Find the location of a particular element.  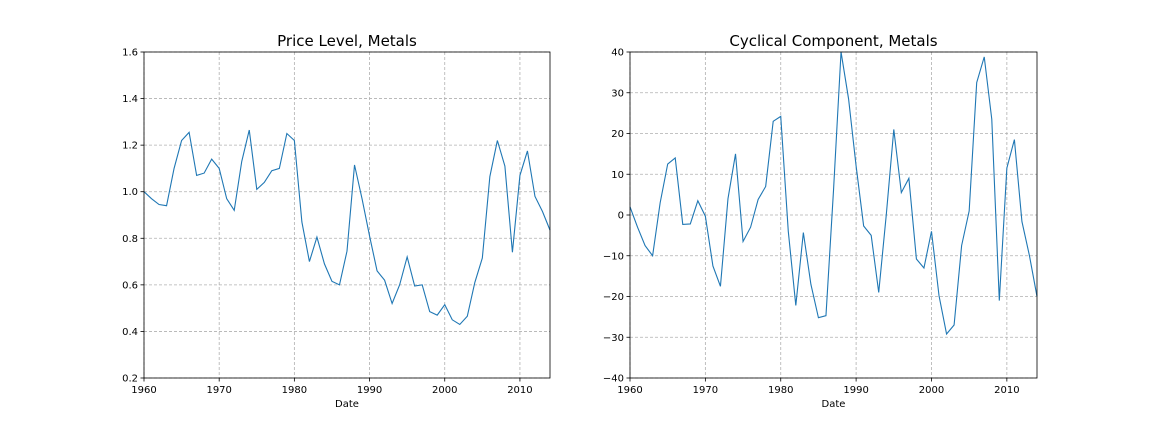

cycle-ytick-label: −40 is located at coordinates (613, 379).